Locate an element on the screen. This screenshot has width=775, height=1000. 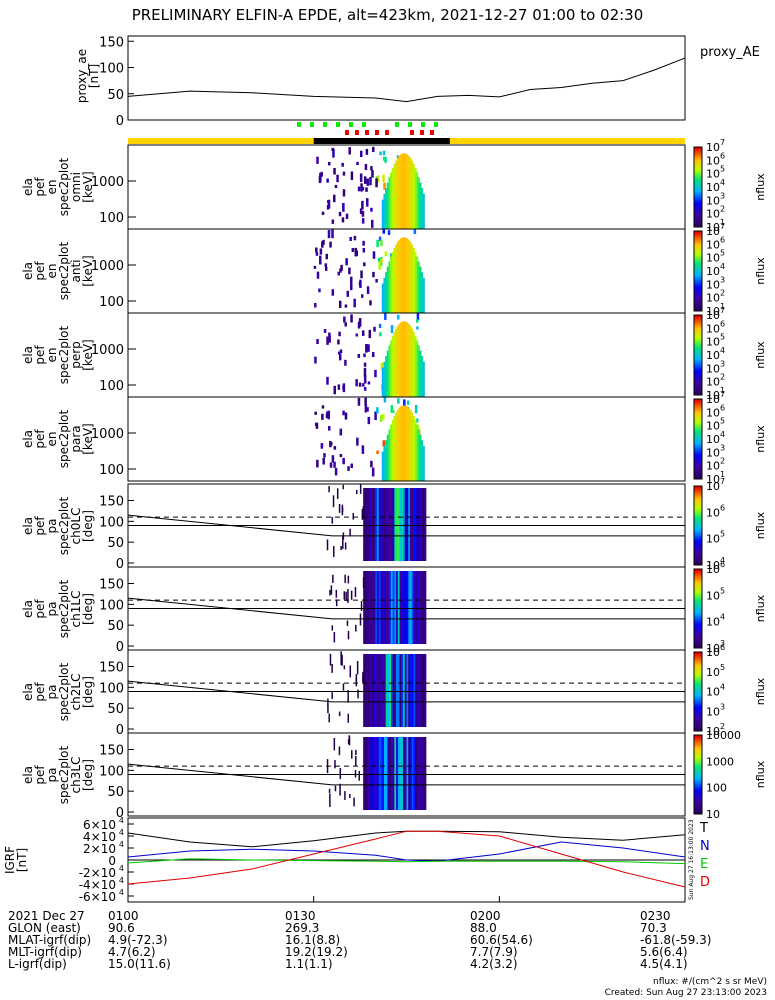
zone-marker-red is located at coordinates (367, 132).